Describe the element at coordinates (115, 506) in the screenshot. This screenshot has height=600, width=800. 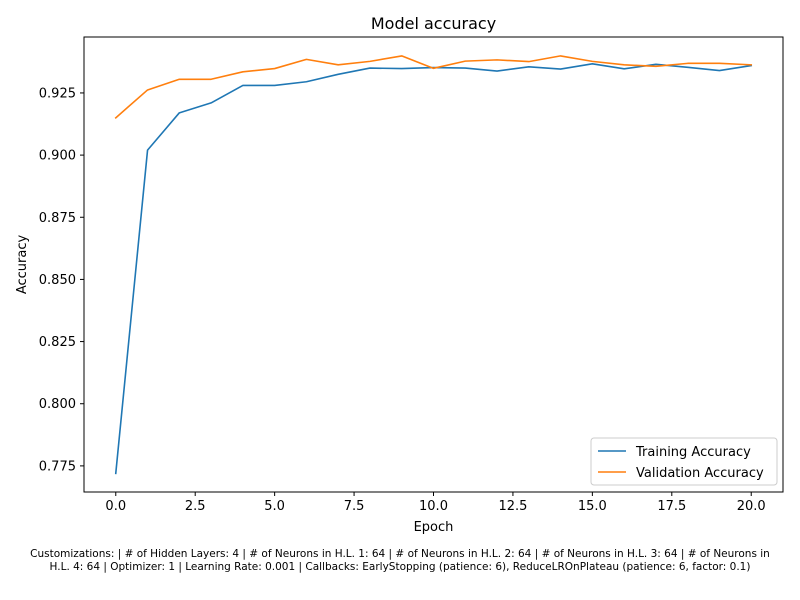
I see `x-tick-label: 0.0` at that location.